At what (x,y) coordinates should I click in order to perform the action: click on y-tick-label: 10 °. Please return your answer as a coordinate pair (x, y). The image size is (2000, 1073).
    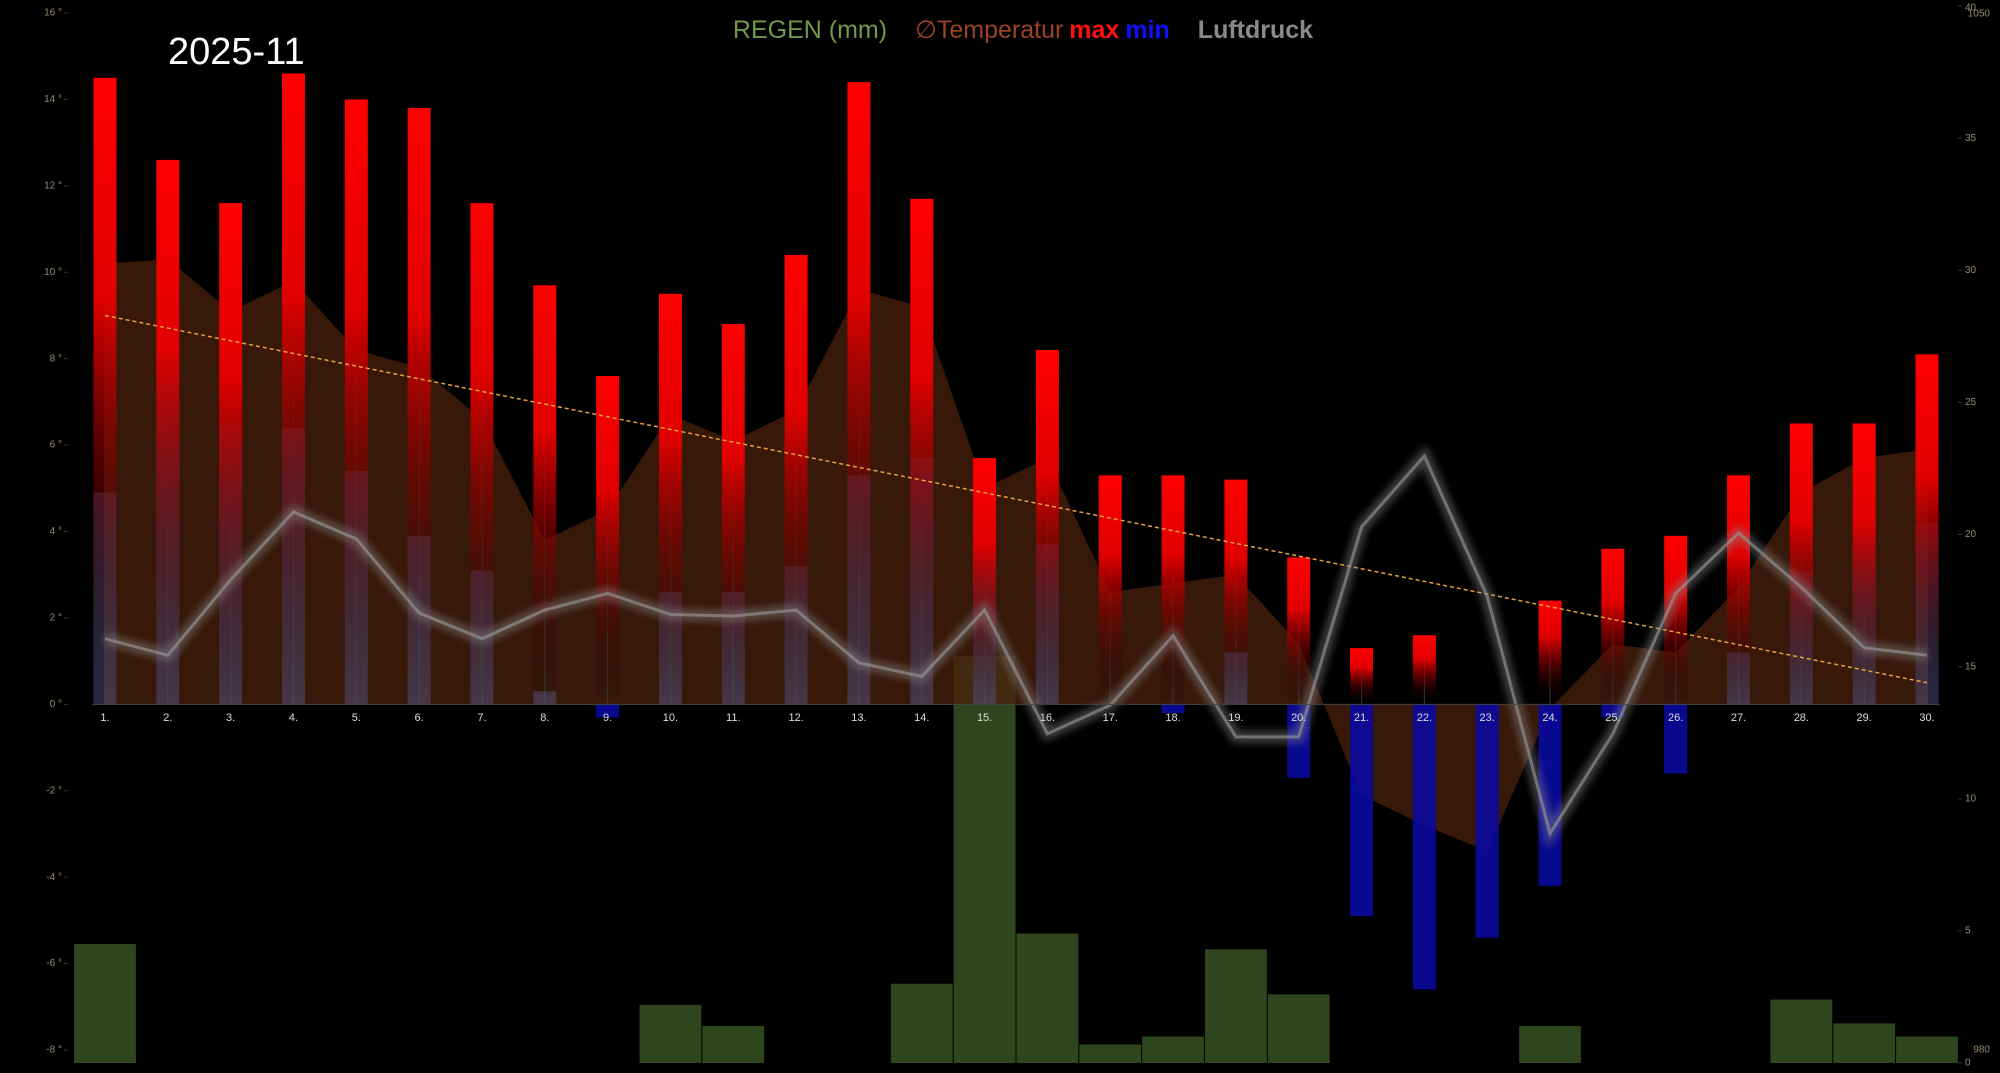
    Looking at the image, I should click on (53, 272).